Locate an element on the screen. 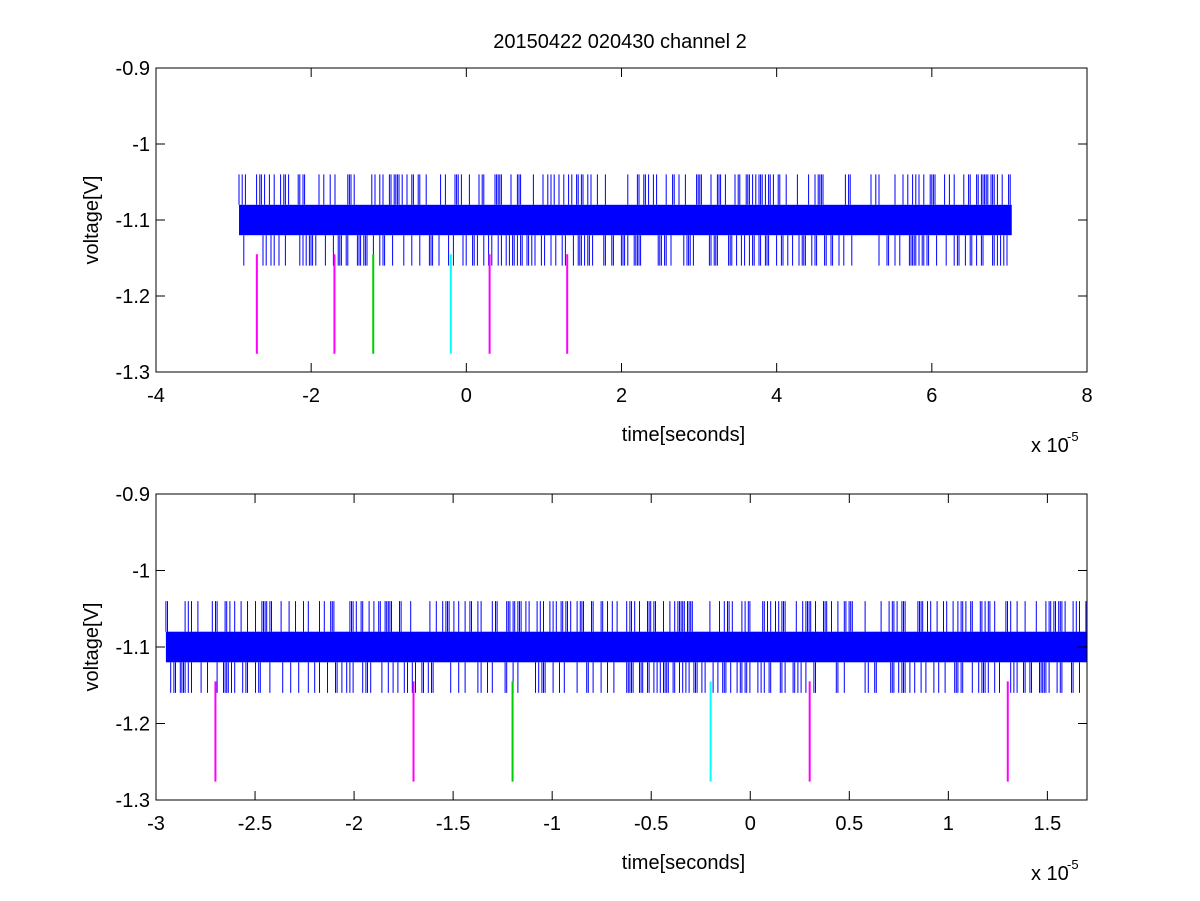 The image size is (1200, 901). chart-title: 20150422 020430 channel 2 is located at coordinates (620, 42).